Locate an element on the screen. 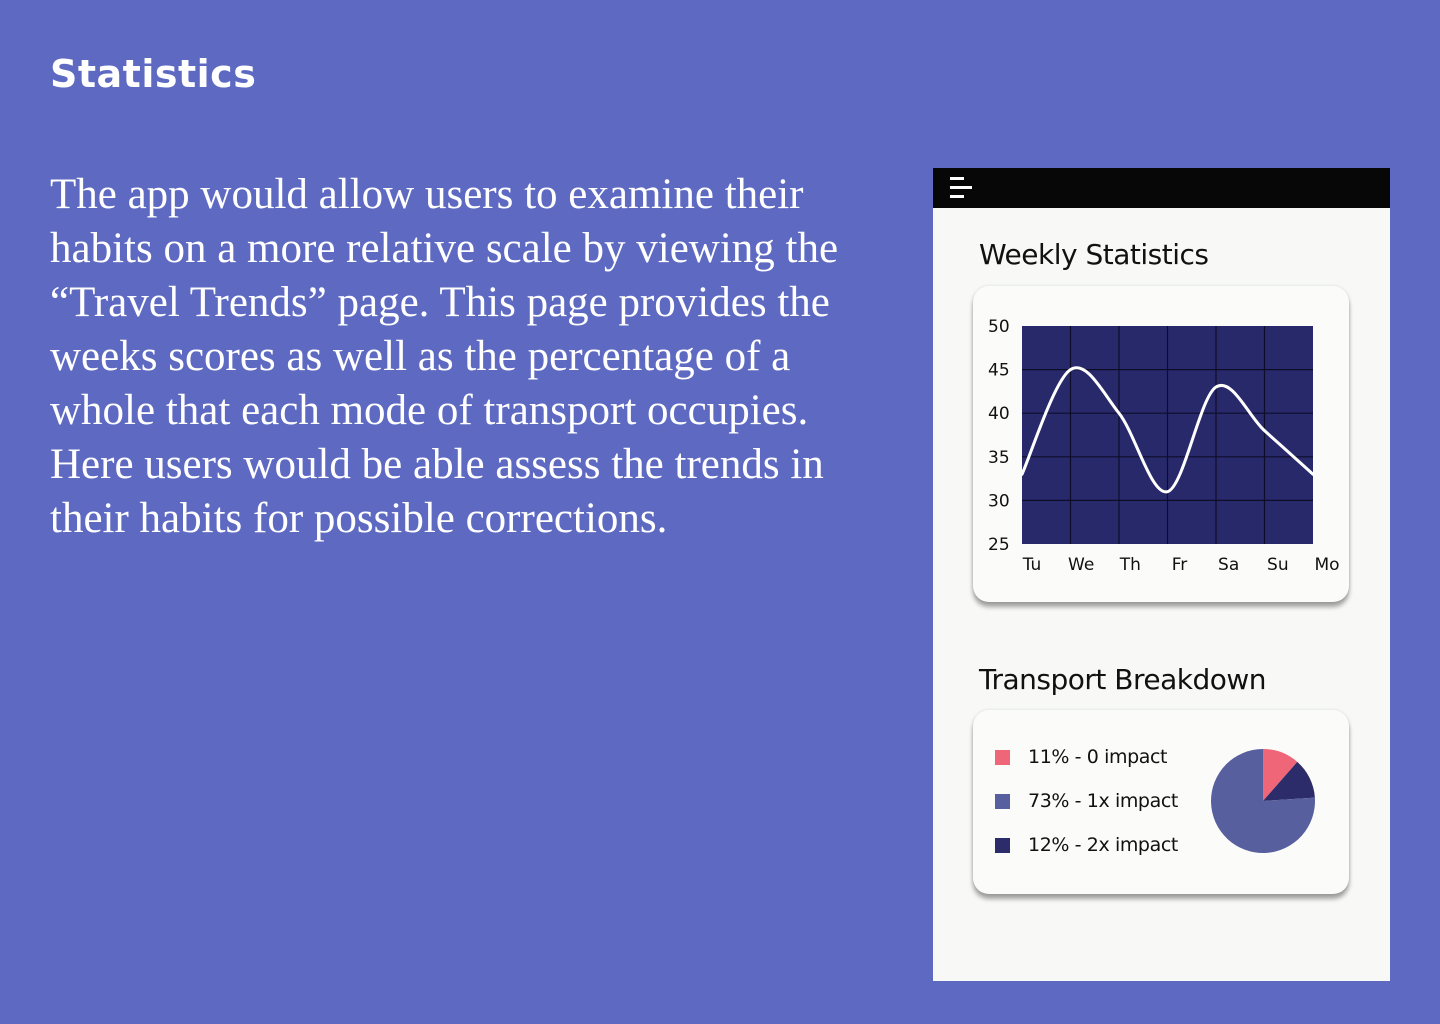 The height and width of the screenshot is (1024, 1440). y-tick-label: 50 is located at coordinates (999, 327).